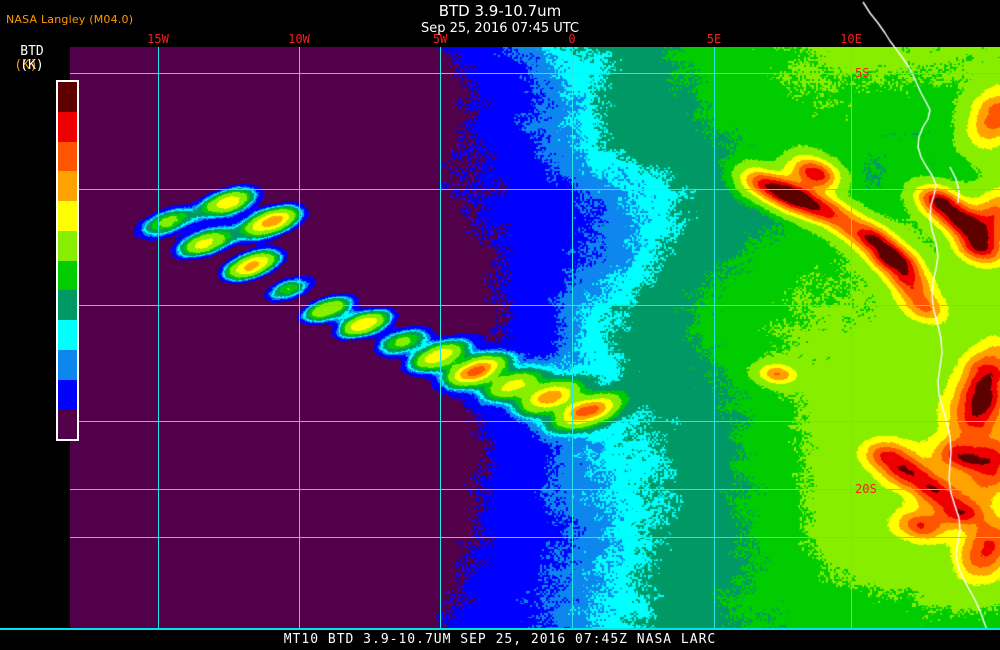 This screenshot has height=650, width=1000. I want to click on latitude-label: 5S, so click(862, 73).